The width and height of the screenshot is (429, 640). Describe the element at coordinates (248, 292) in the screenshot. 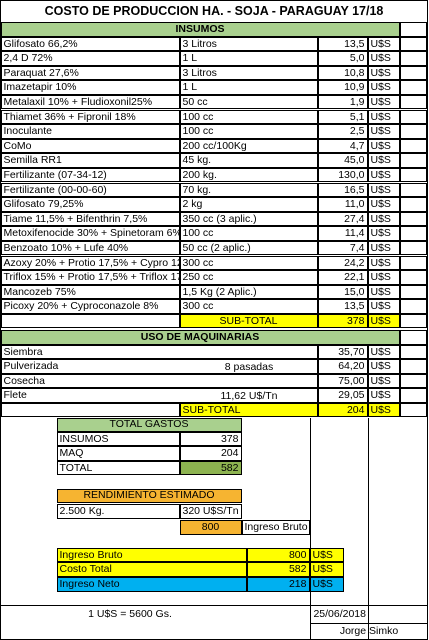

I see `item-qty: 1,5 Kg (2 Aplic.)` at that location.